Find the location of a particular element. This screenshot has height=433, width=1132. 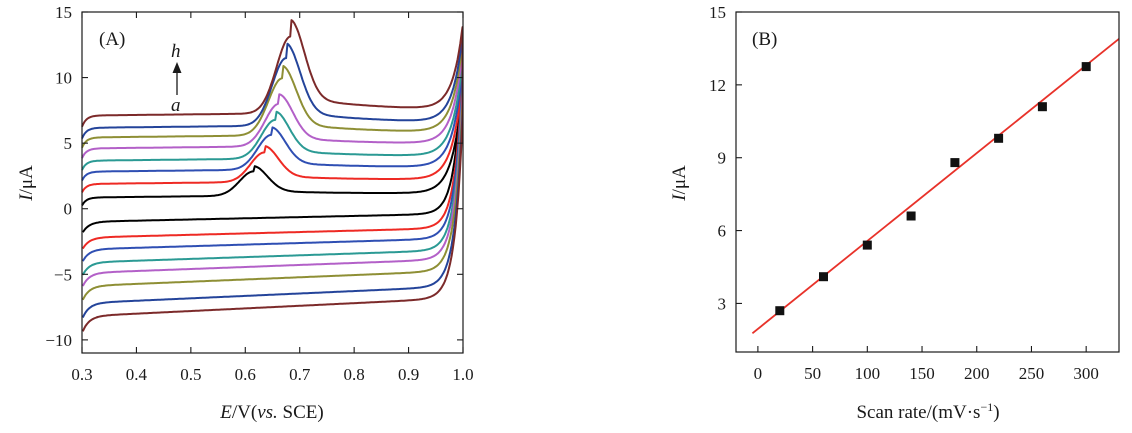

x-tick-label-b: 150 is located at coordinates (922, 373).